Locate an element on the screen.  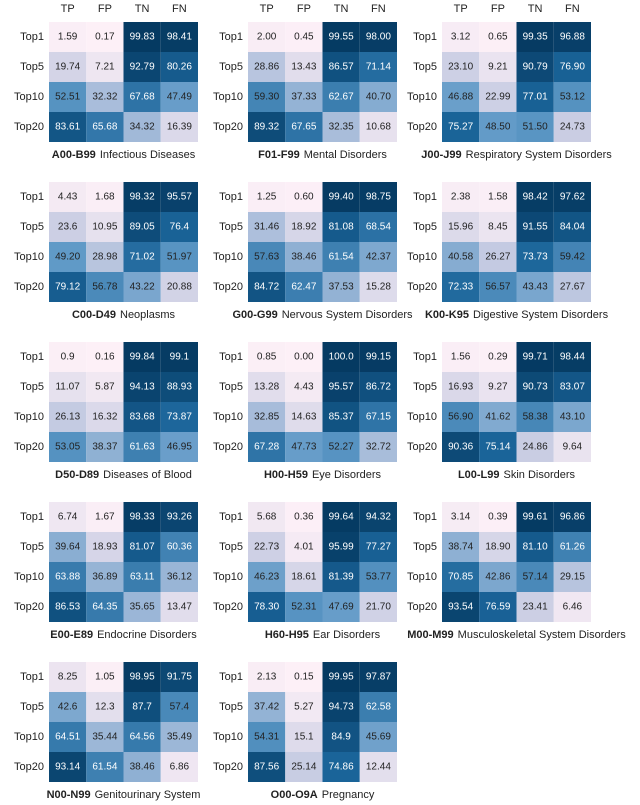
cell-label: 0.39 is located at coordinates (498, 517).